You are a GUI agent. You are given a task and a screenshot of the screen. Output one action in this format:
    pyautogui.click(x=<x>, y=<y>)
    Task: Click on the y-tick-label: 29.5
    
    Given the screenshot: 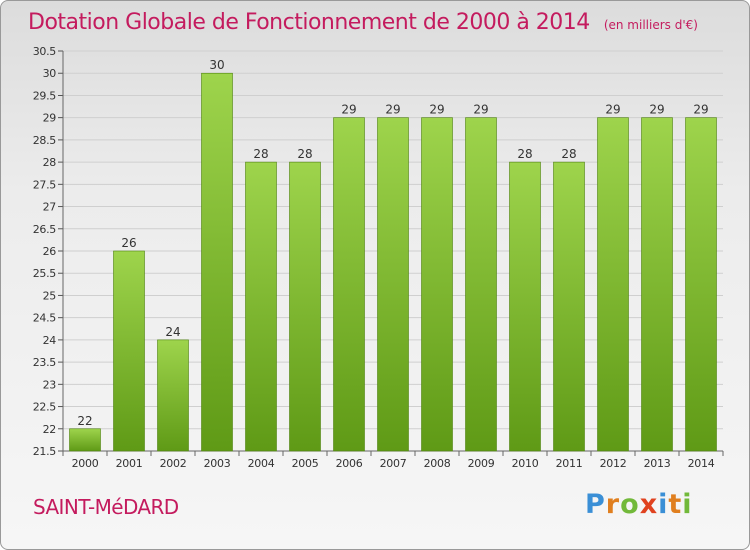 What is the action you would take?
    pyautogui.click(x=45, y=95)
    